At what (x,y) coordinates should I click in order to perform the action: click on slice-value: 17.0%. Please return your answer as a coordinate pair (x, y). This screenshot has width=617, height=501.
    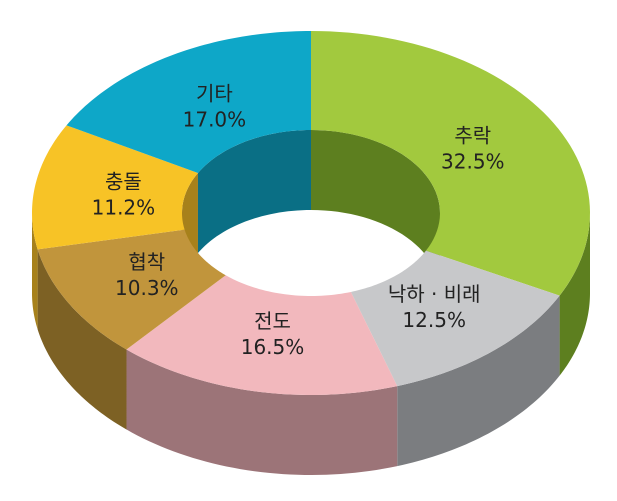
    Looking at the image, I should click on (215, 120).